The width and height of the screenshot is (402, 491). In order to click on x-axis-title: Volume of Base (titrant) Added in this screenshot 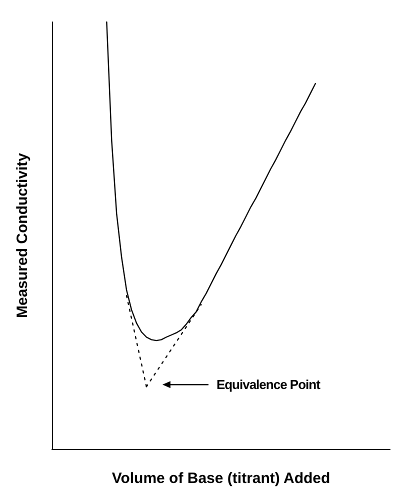, I will do `click(221, 478)`.